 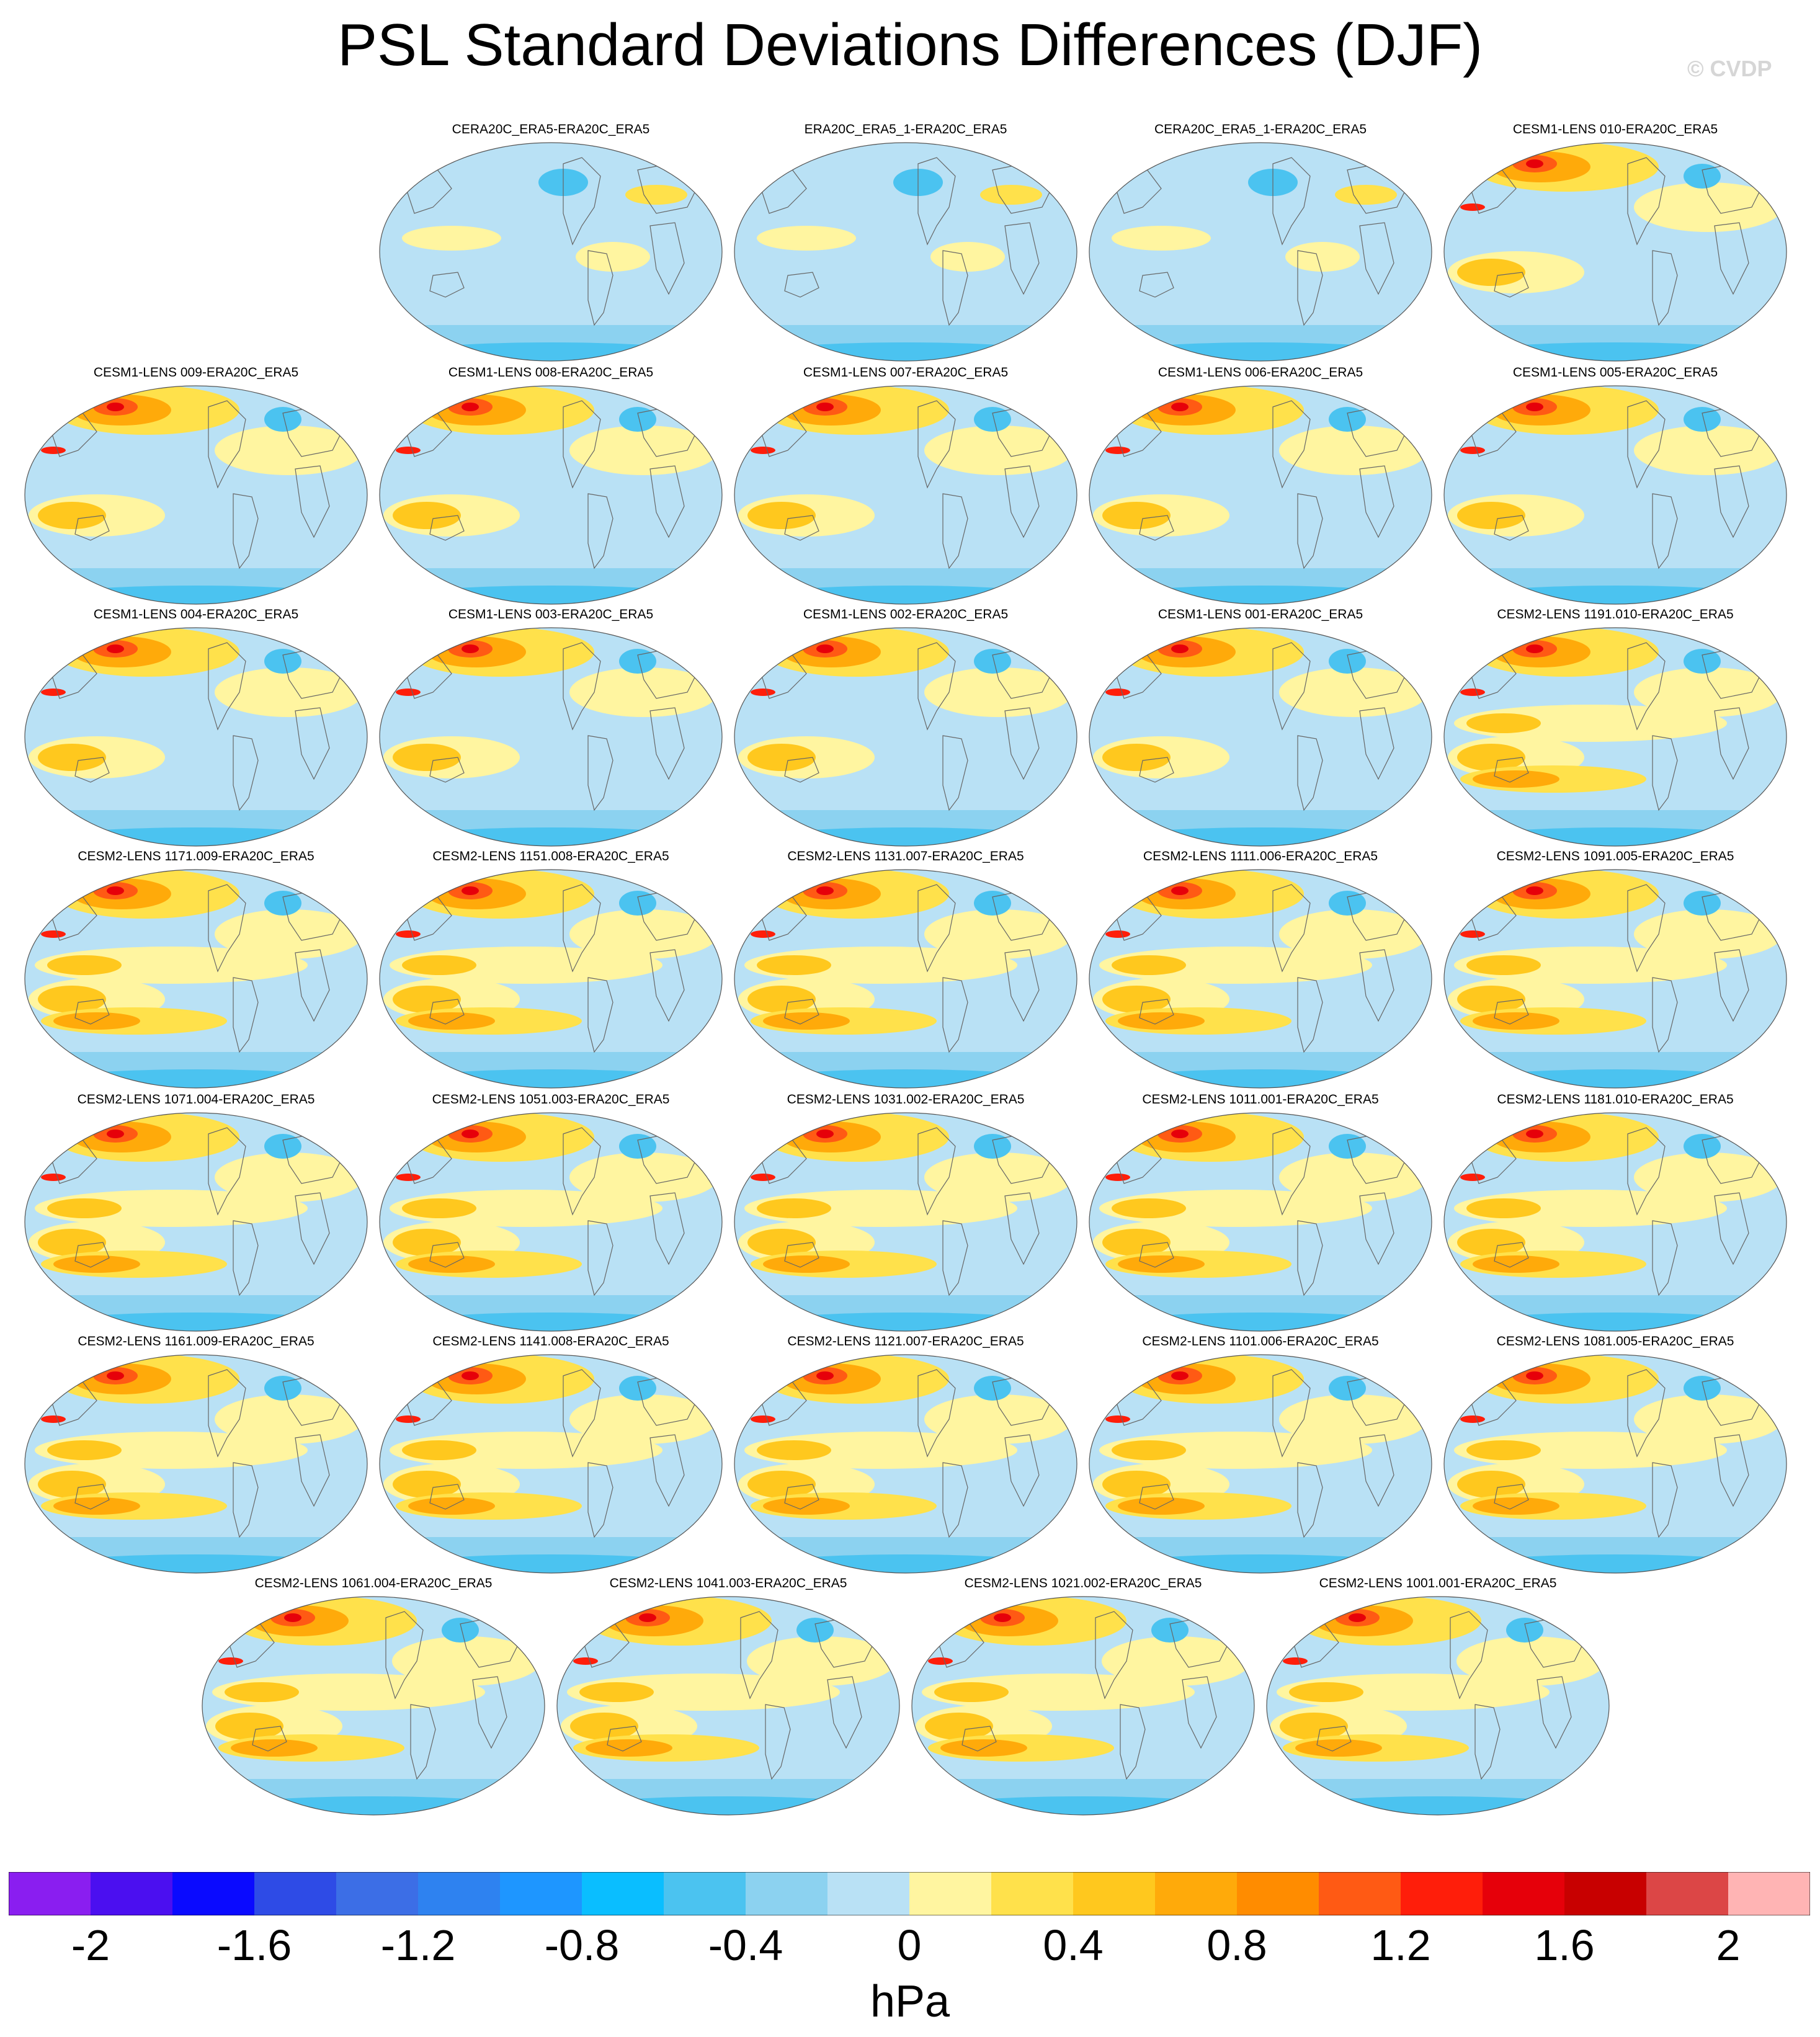 I want to click on colorbar-tick-label: 1.6, so click(x=1564, y=1945).